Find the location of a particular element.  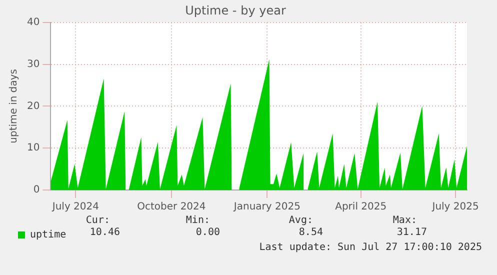

x-tick-label: July 2025 is located at coordinates (455, 207).